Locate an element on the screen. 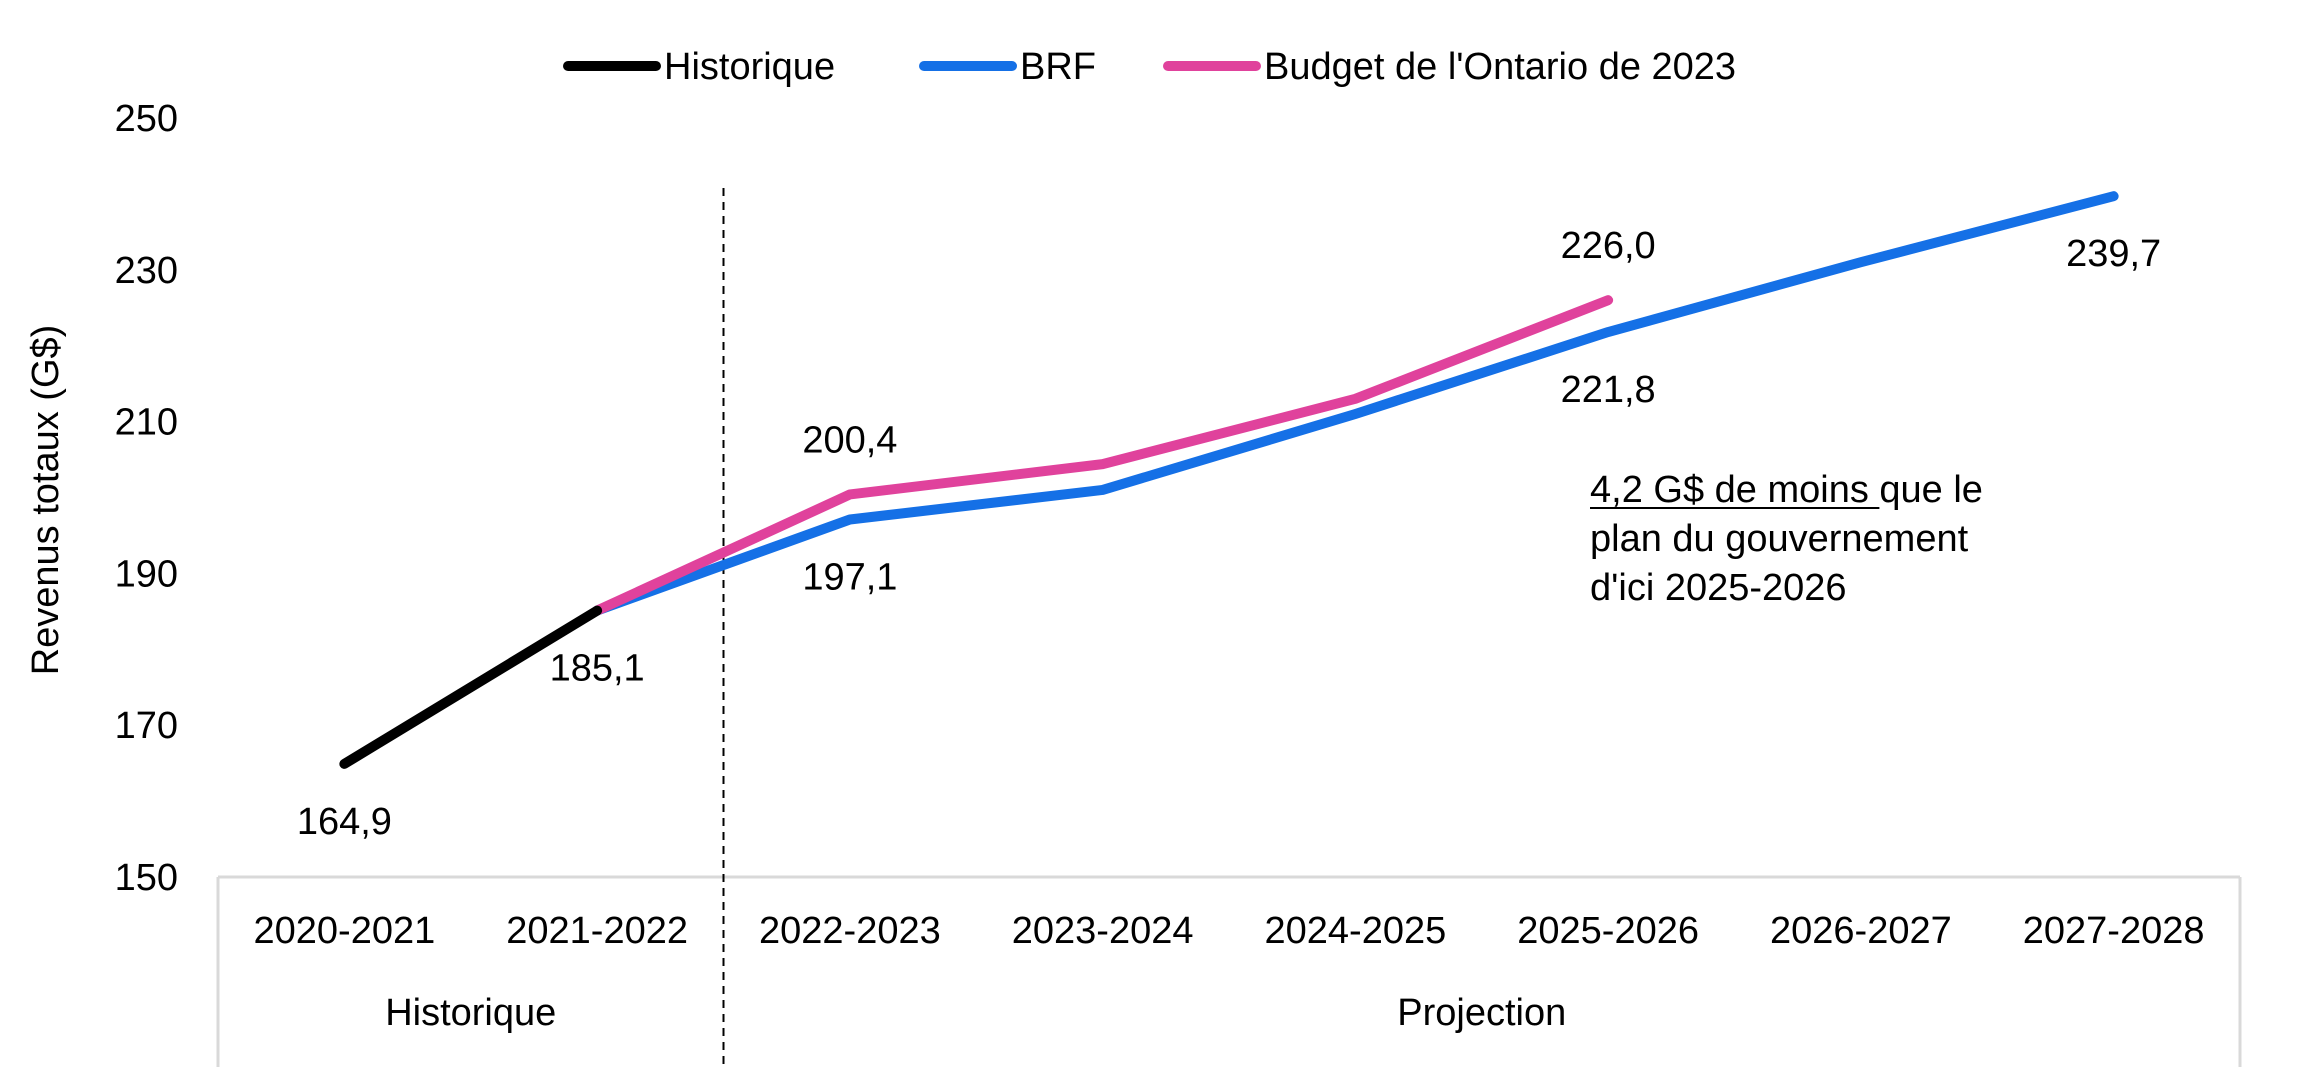 The height and width of the screenshot is (1067, 2318). annotation-line-2: plan du gouvernement is located at coordinates (1779, 539).